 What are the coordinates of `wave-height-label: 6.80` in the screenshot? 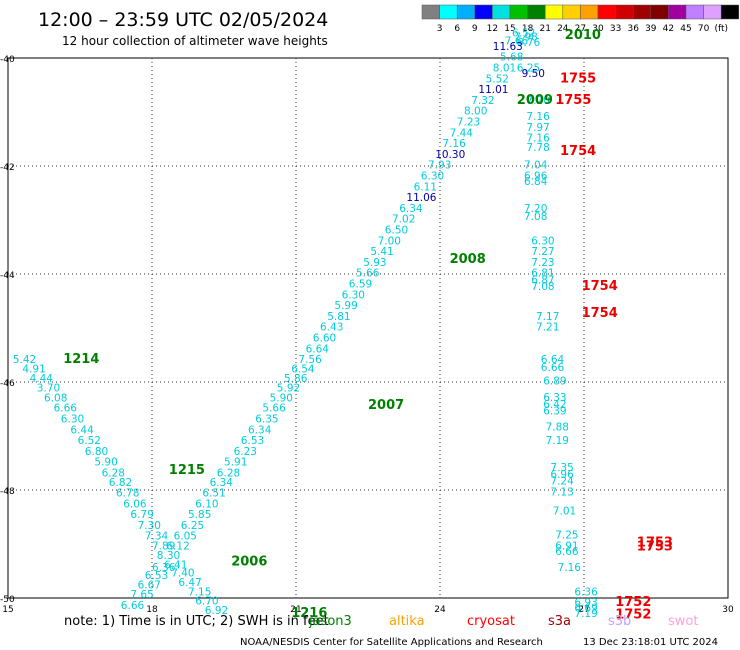 It's located at (96, 452).